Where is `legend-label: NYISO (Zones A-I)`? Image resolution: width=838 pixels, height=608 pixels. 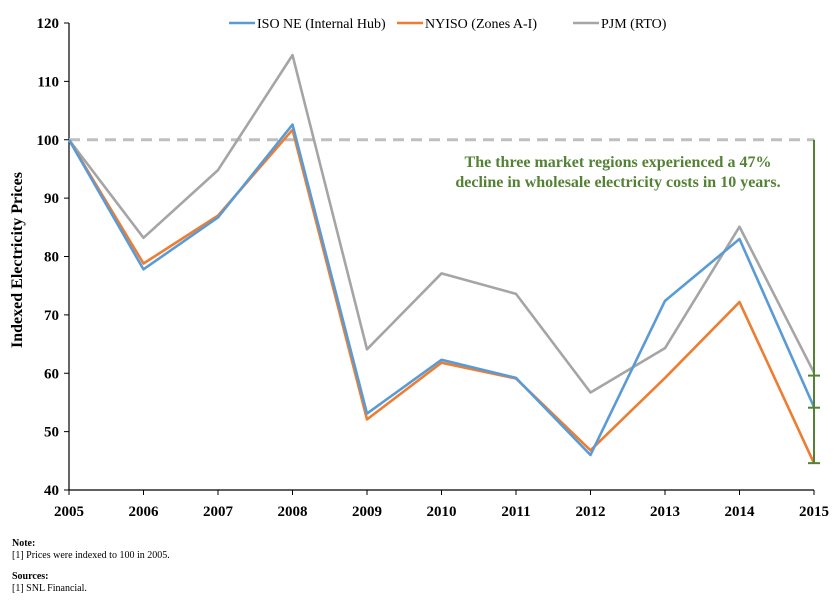
legend-label: NYISO (Zones A-I) is located at coordinates (481, 24).